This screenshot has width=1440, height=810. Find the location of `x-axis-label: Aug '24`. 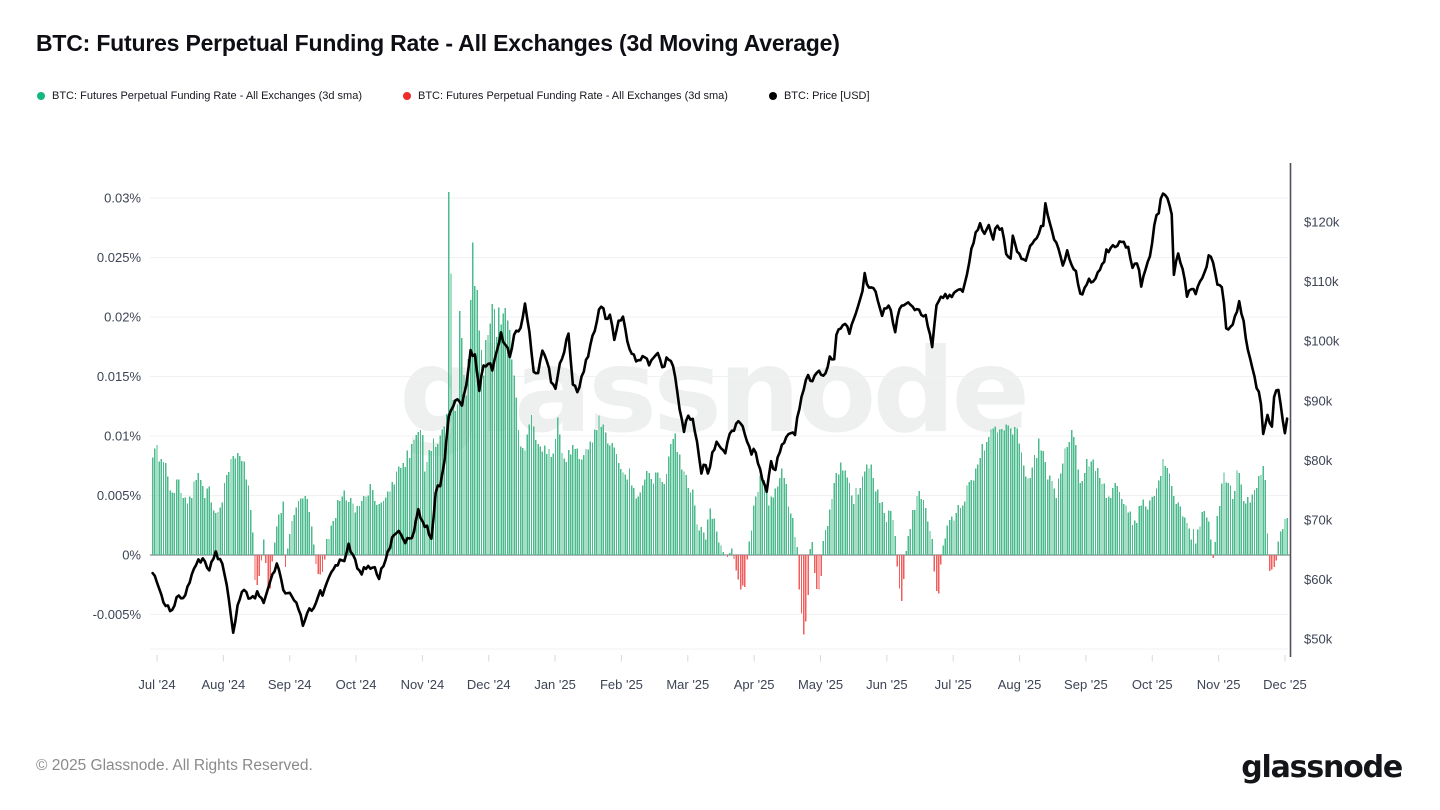

x-axis-label: Aug '24 is located at coordinates (224, 684).